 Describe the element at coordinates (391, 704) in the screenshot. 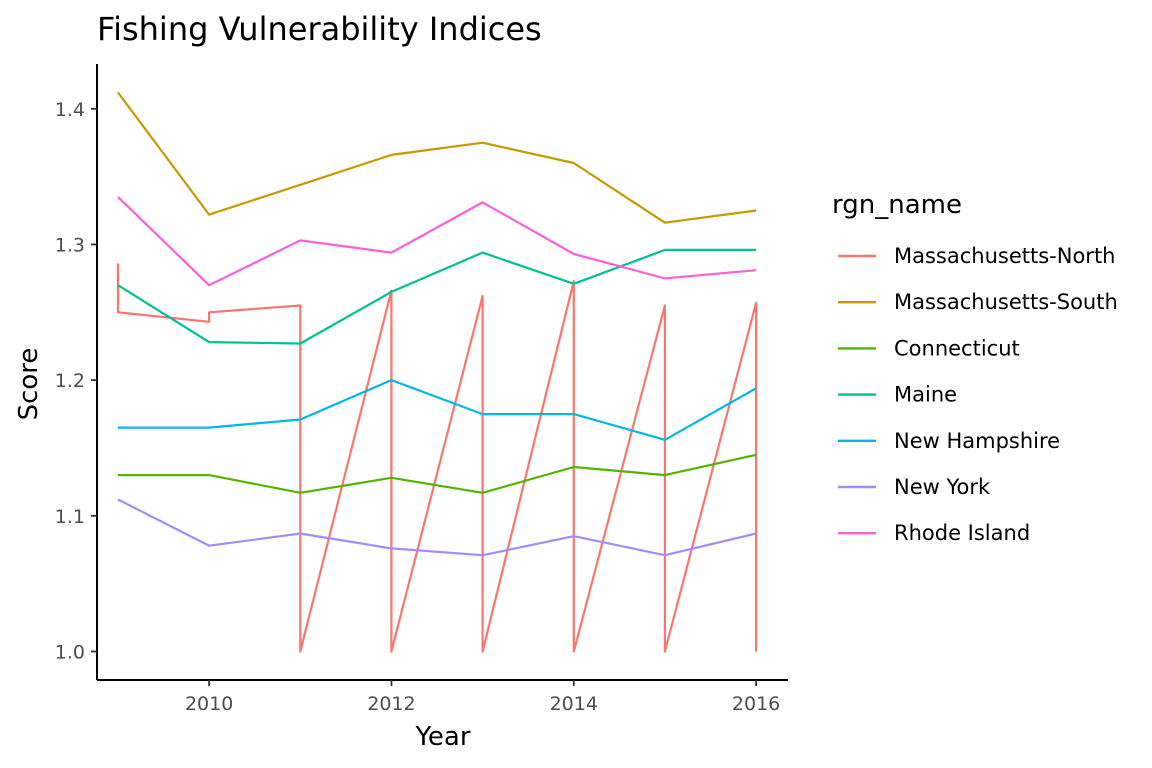

I see `x-tick-label: 2012` at that location.